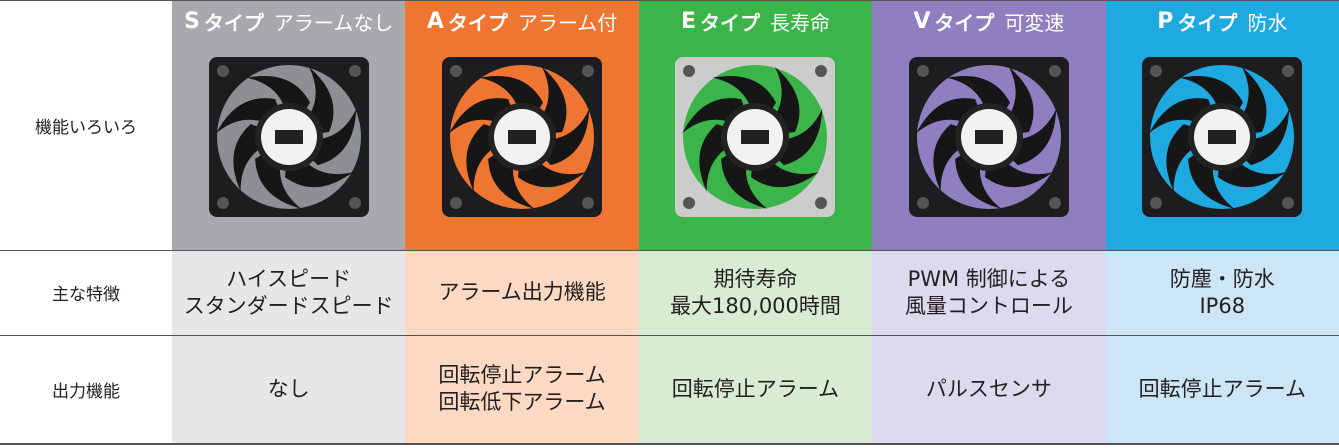 The width and height of the screenshot is (1339, 448). What do you see at coordinates (988, 305) in the screenshot?
I see `features-line: 風量コントロール` at bounding box center [988, 305].